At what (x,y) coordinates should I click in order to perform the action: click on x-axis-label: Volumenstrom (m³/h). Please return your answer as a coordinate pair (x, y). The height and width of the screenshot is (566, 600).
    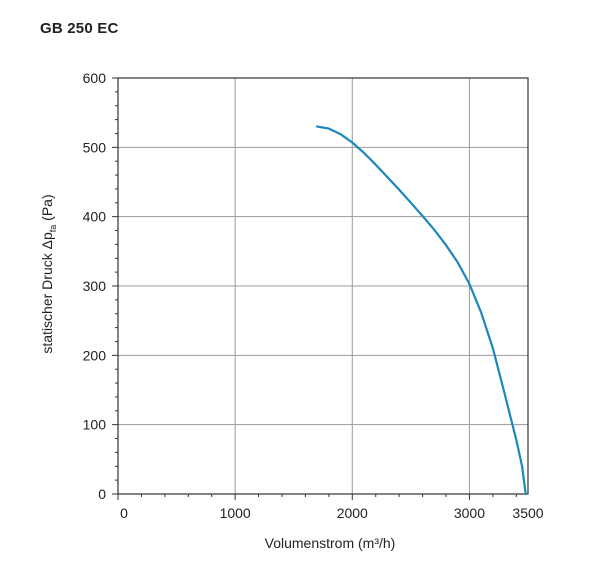
    Looking at the image, I should click on (330, 543).